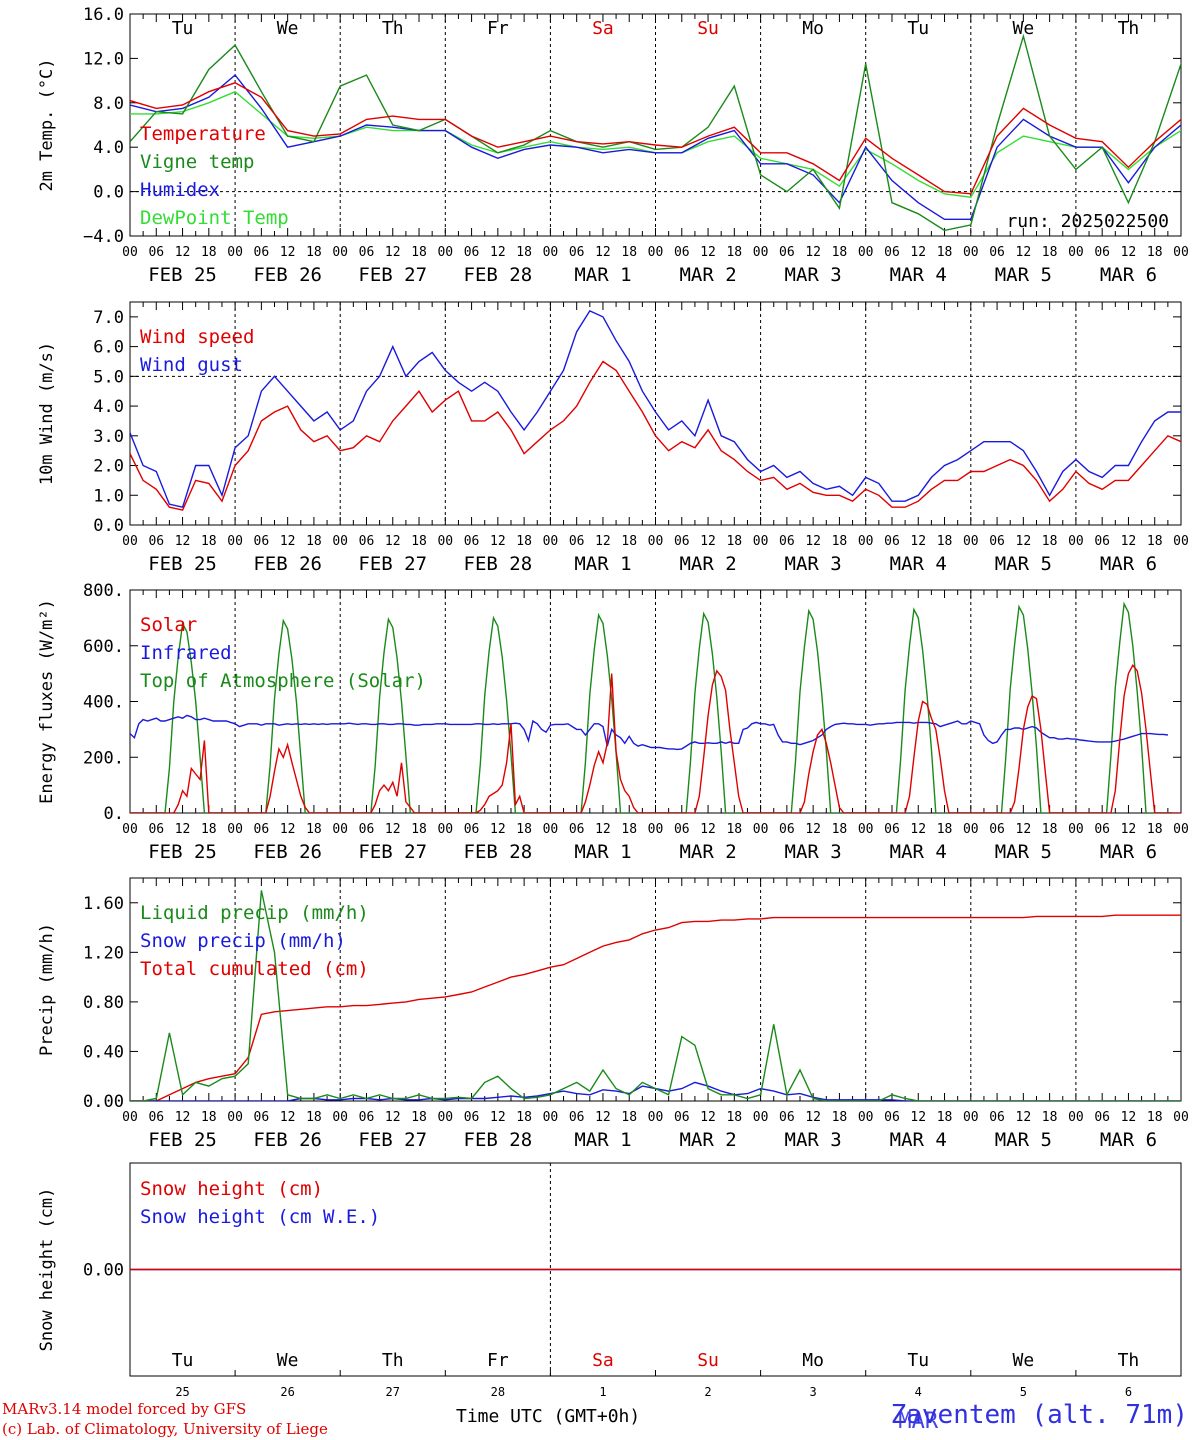 The image size is (1194, 1440). Describe the element at coordinates (707, 275) in the screenshot. I see `date-label: MAR 2` at that location.